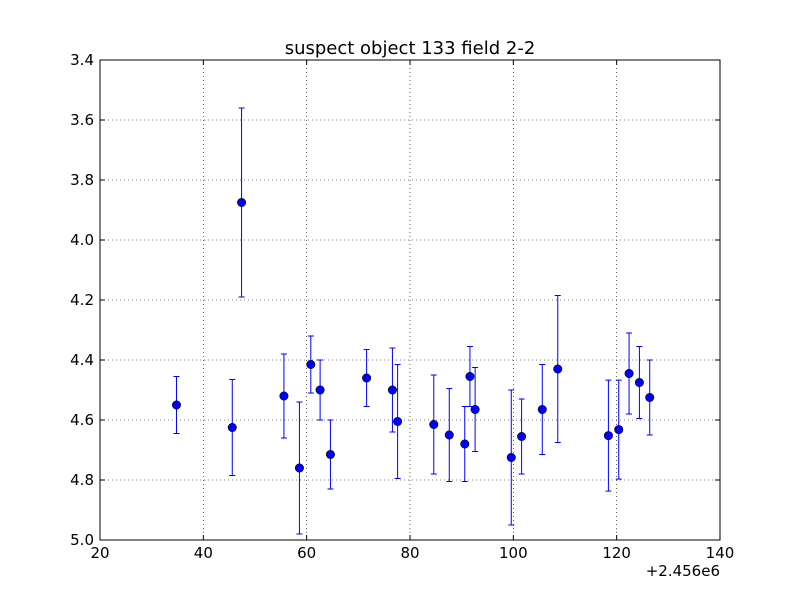  I want to click on x-tick-labels: 20 40 60 80 100 120 140, so click(412, 553).